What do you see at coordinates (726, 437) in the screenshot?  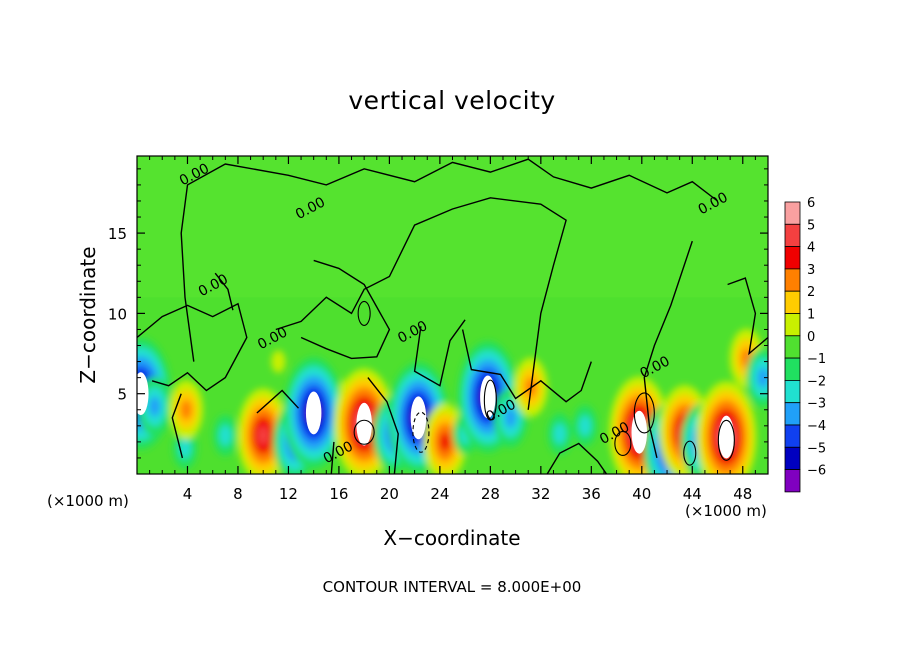 I see `cell-24-core` at bounding box center [726, 437].